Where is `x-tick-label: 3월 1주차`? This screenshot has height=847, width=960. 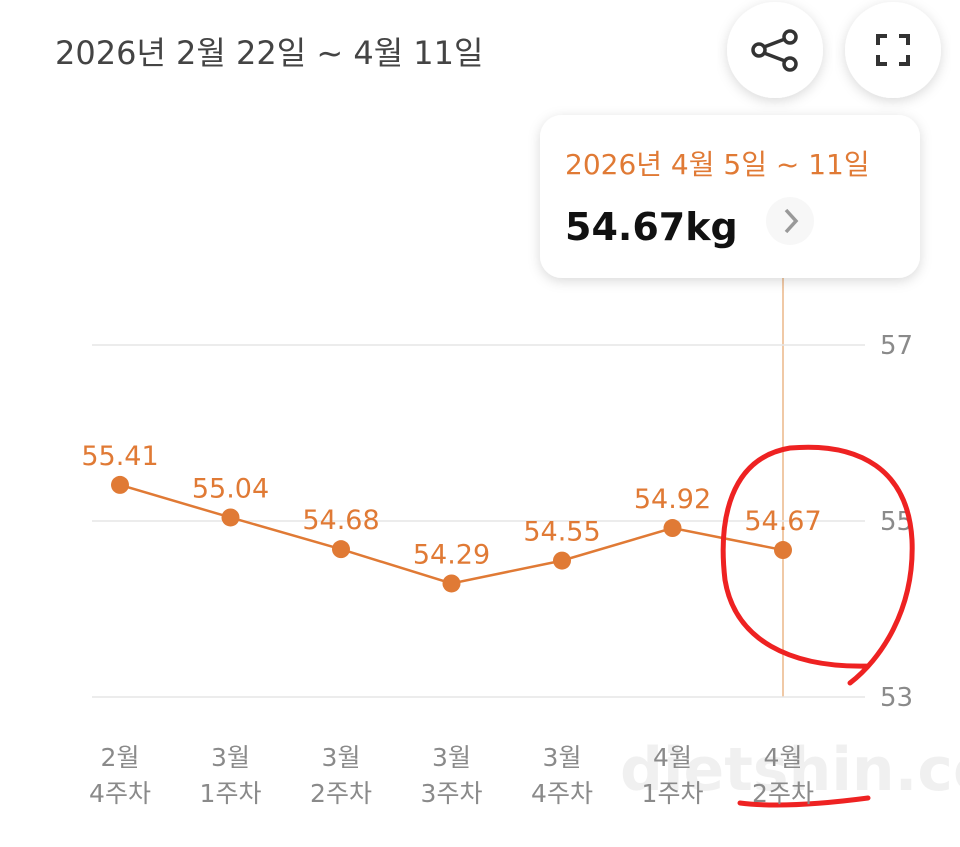
x-tick-label: 3월 1주차 is located at coordinates (230, 775).